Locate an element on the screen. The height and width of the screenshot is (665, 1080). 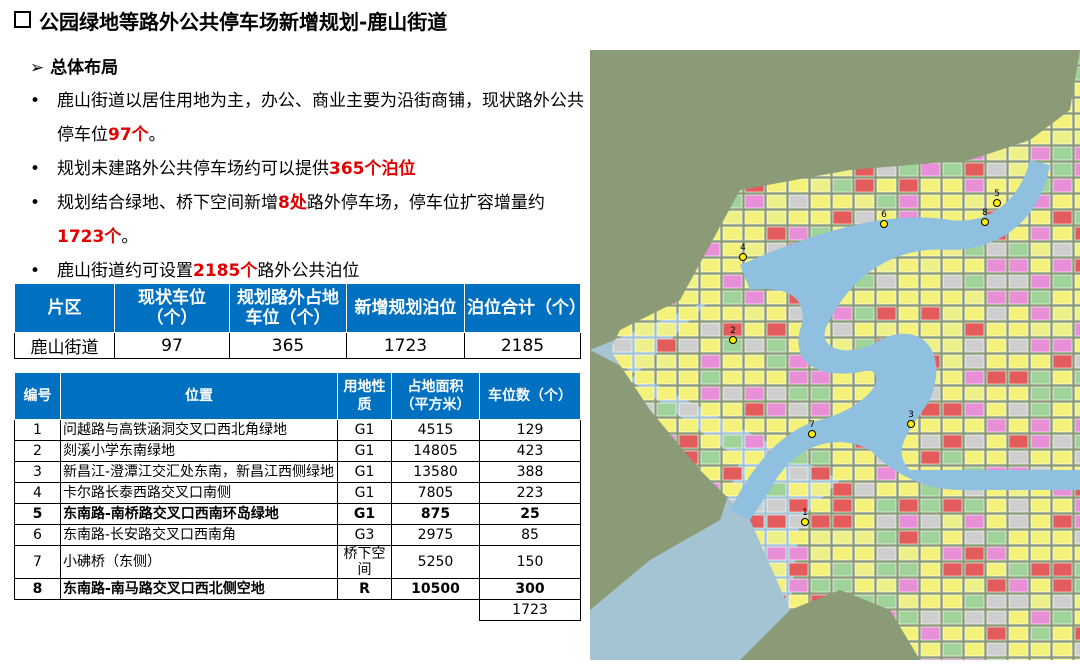
table-row: 5 东南路-南桥路交叉口西南环岛绿地 G1 875 25 is located at coordinates (297, 514).